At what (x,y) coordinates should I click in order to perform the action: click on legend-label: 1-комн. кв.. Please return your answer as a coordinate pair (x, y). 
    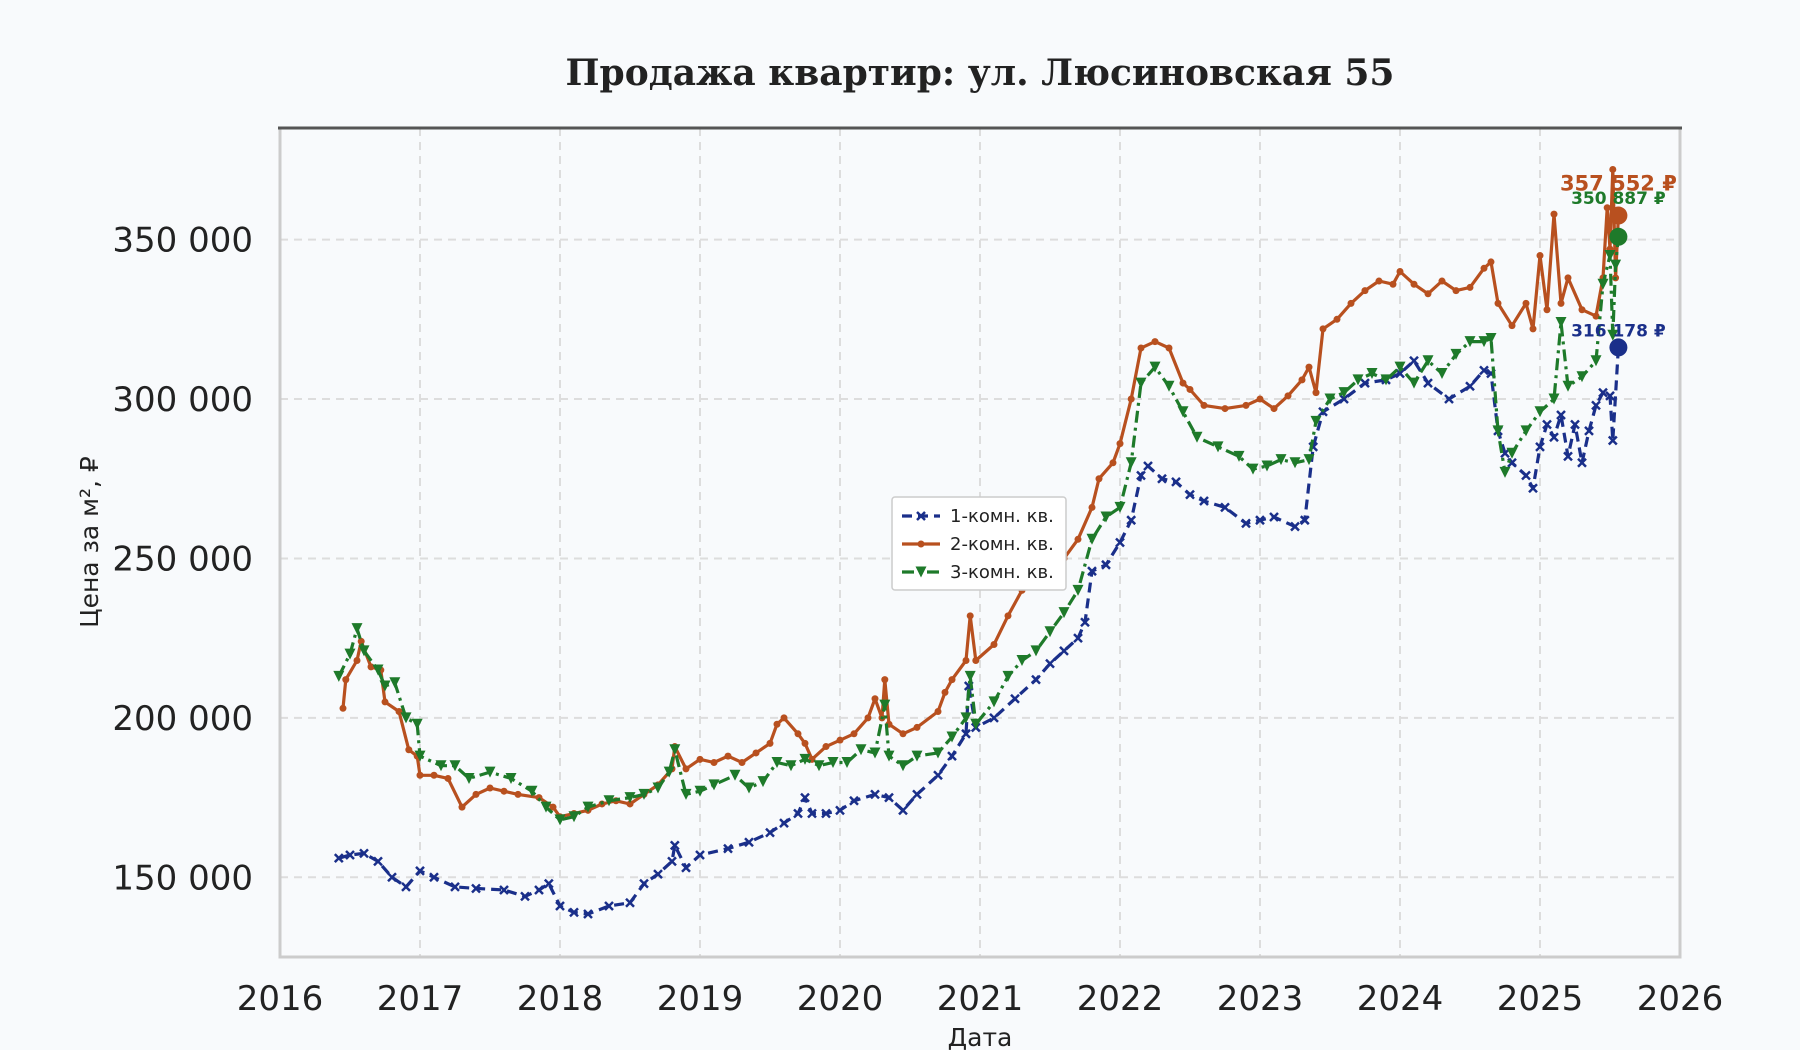
    Looking at the image, I should click on (1002, 516).